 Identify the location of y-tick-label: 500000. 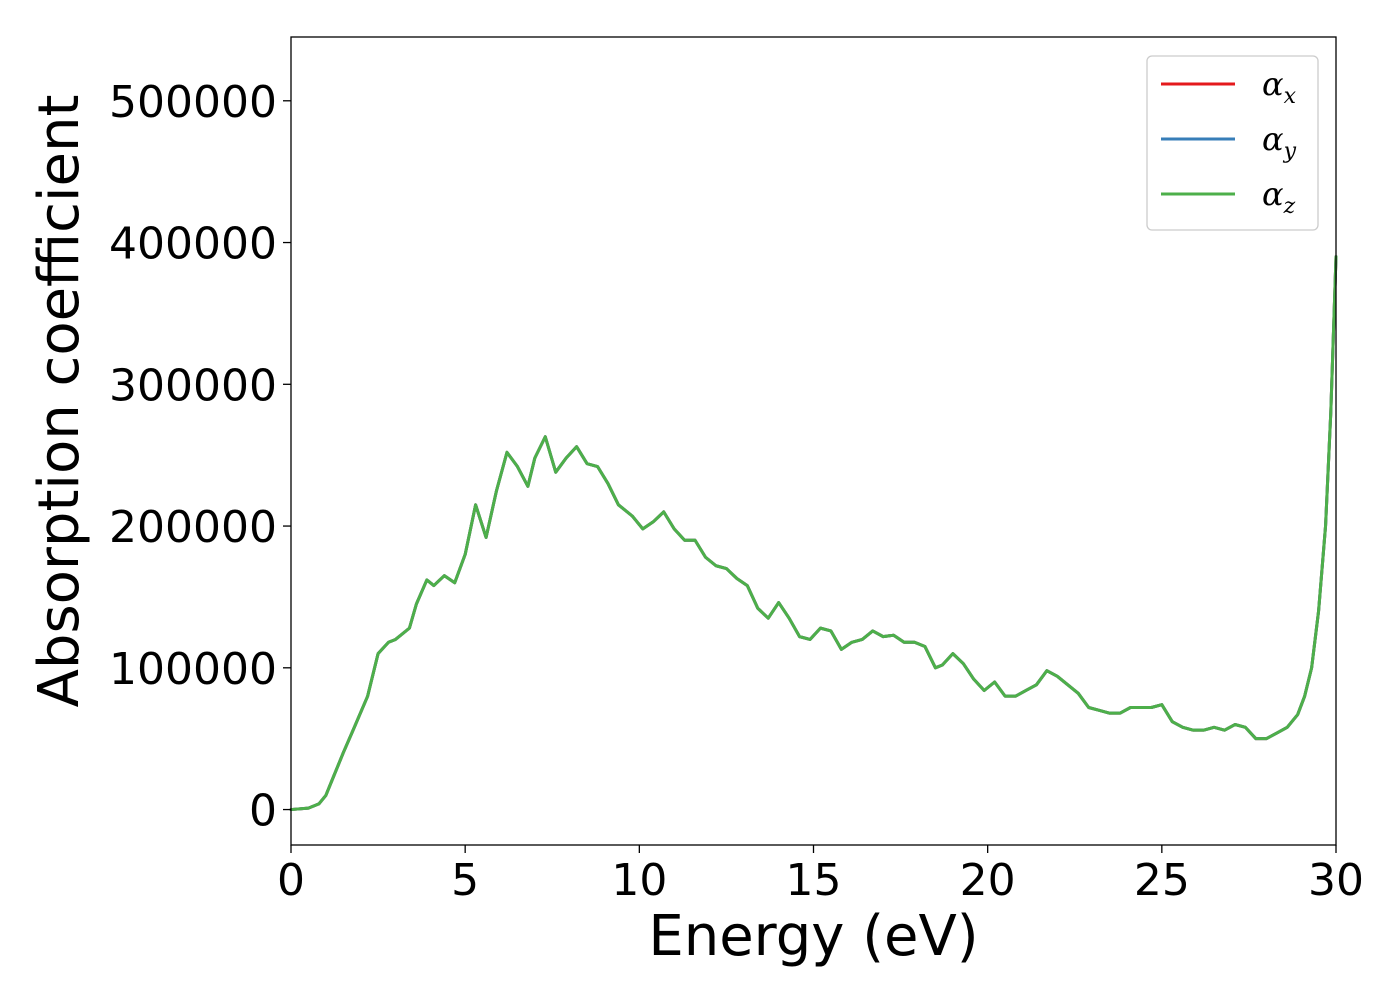
(193, 102).